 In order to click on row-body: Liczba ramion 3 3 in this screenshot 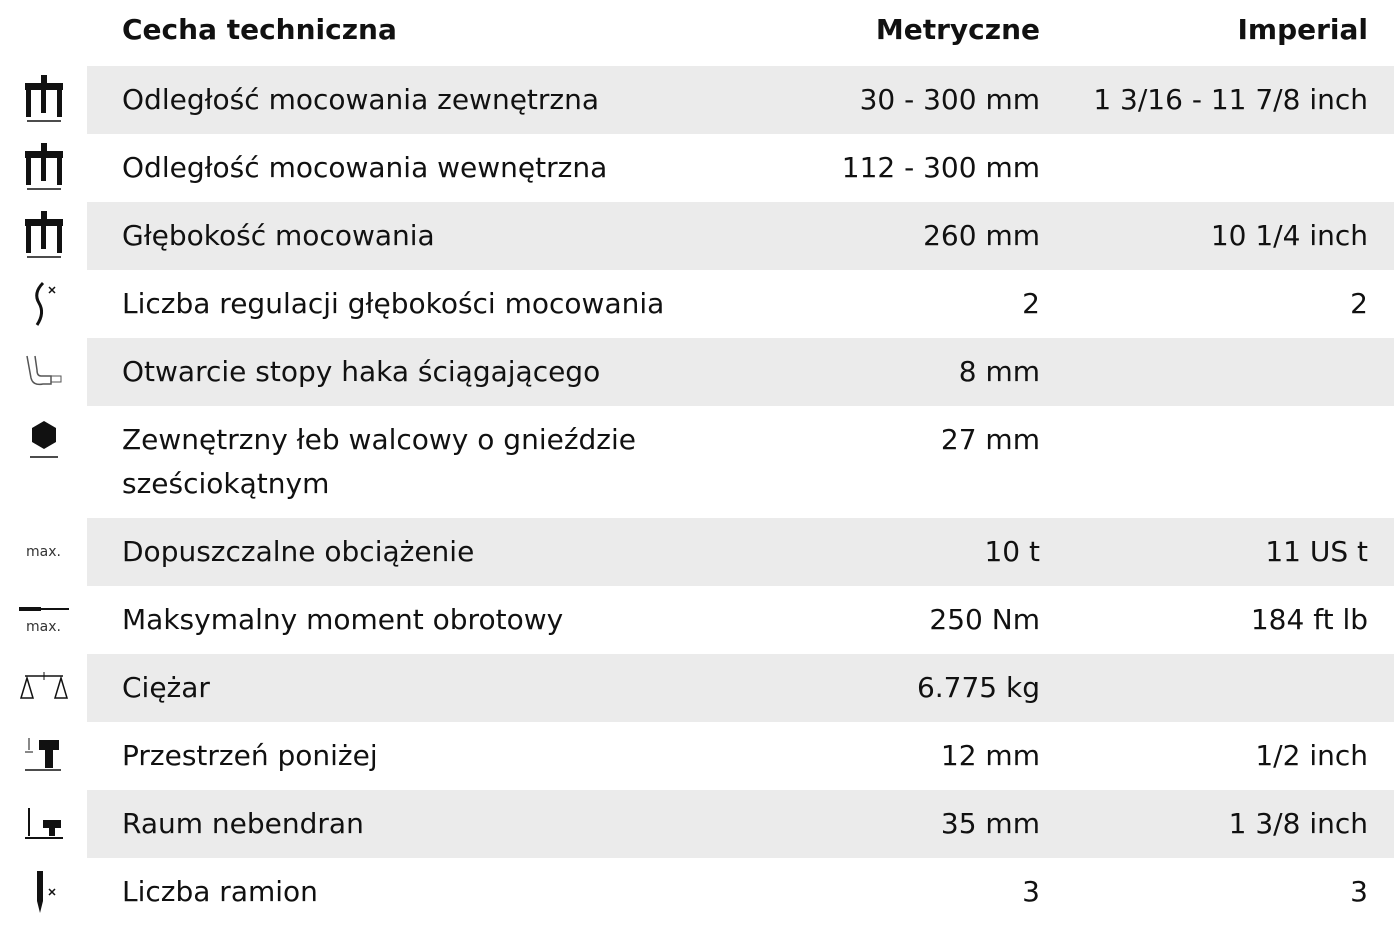, I will do `click(740, 892)`.